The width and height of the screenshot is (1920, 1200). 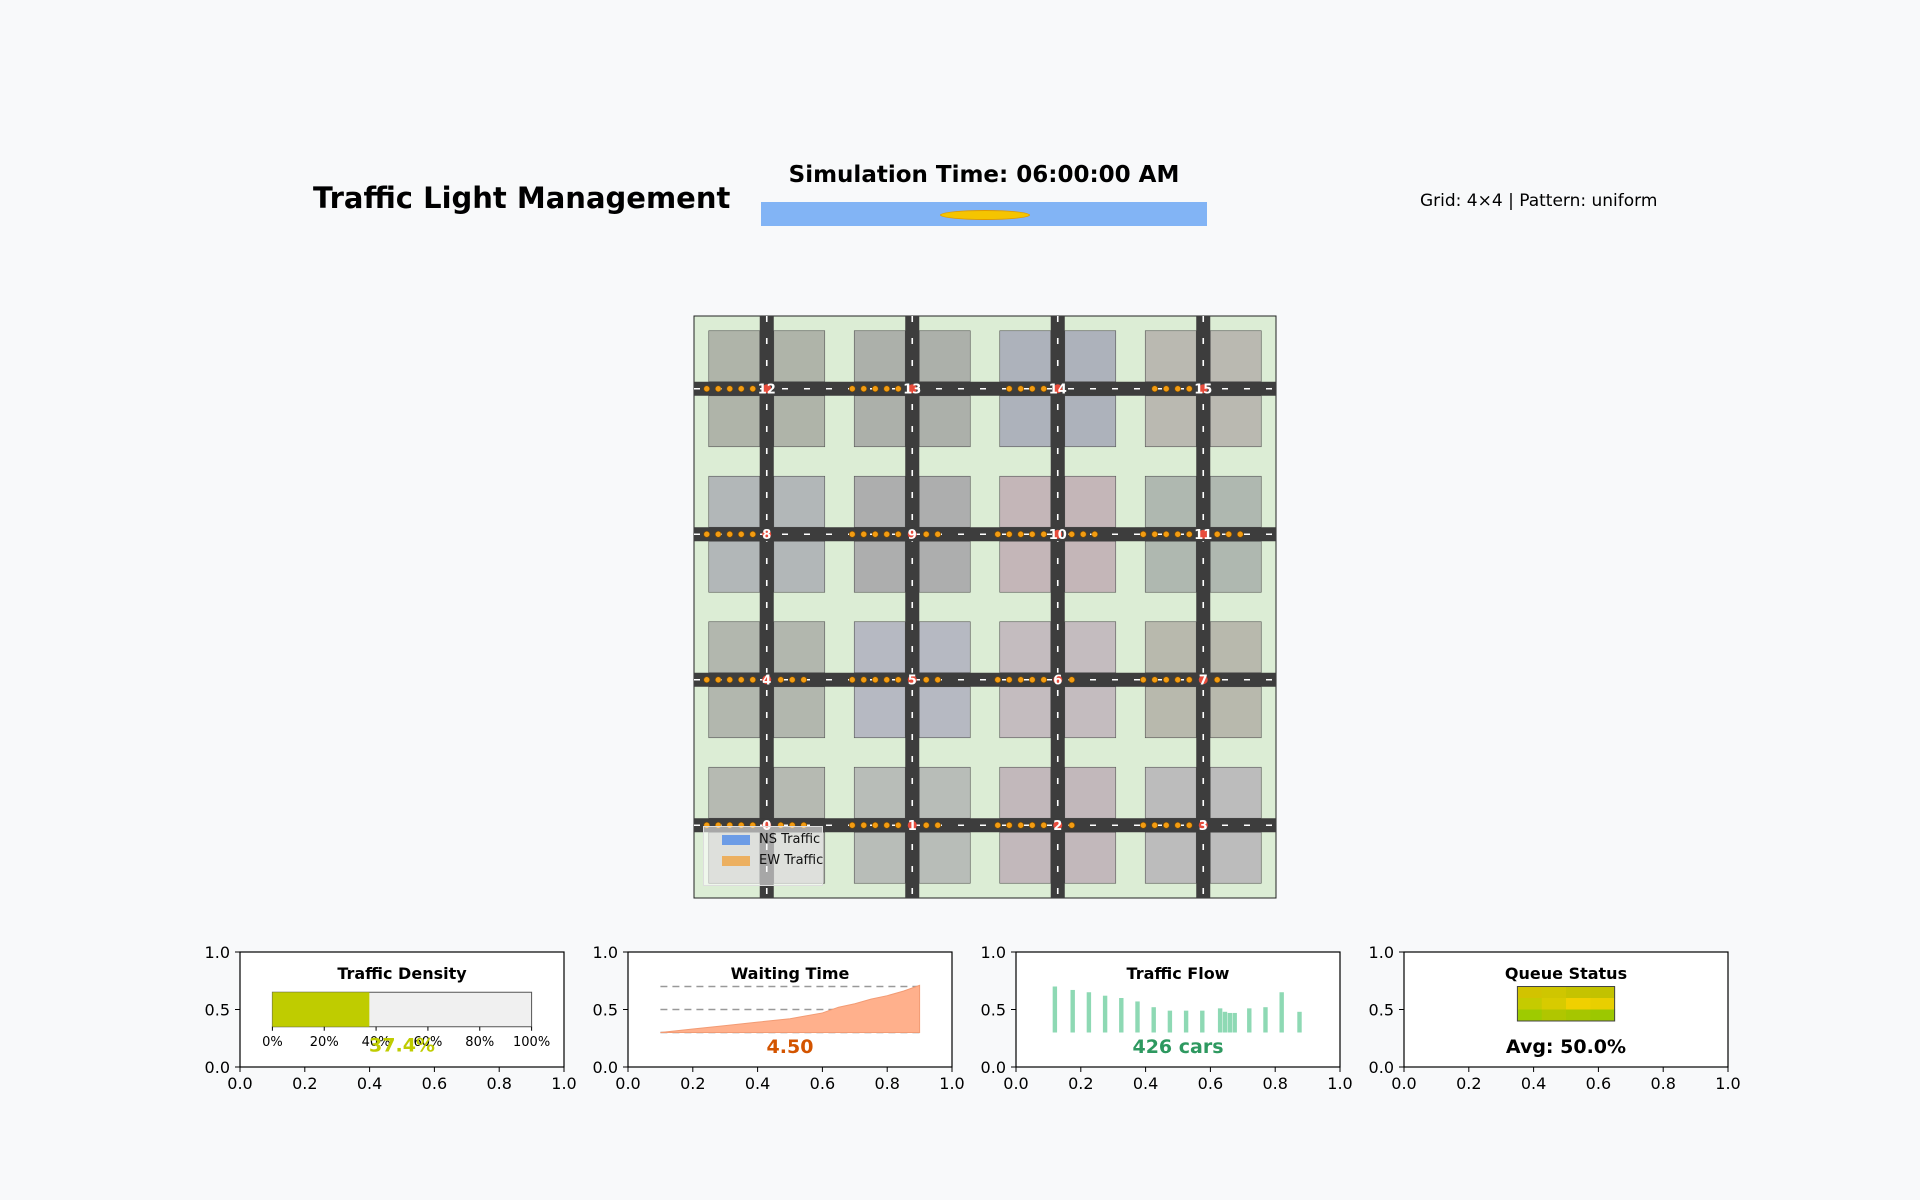 I want to click on legend-swatch-ew, so click(x=736, y=861).